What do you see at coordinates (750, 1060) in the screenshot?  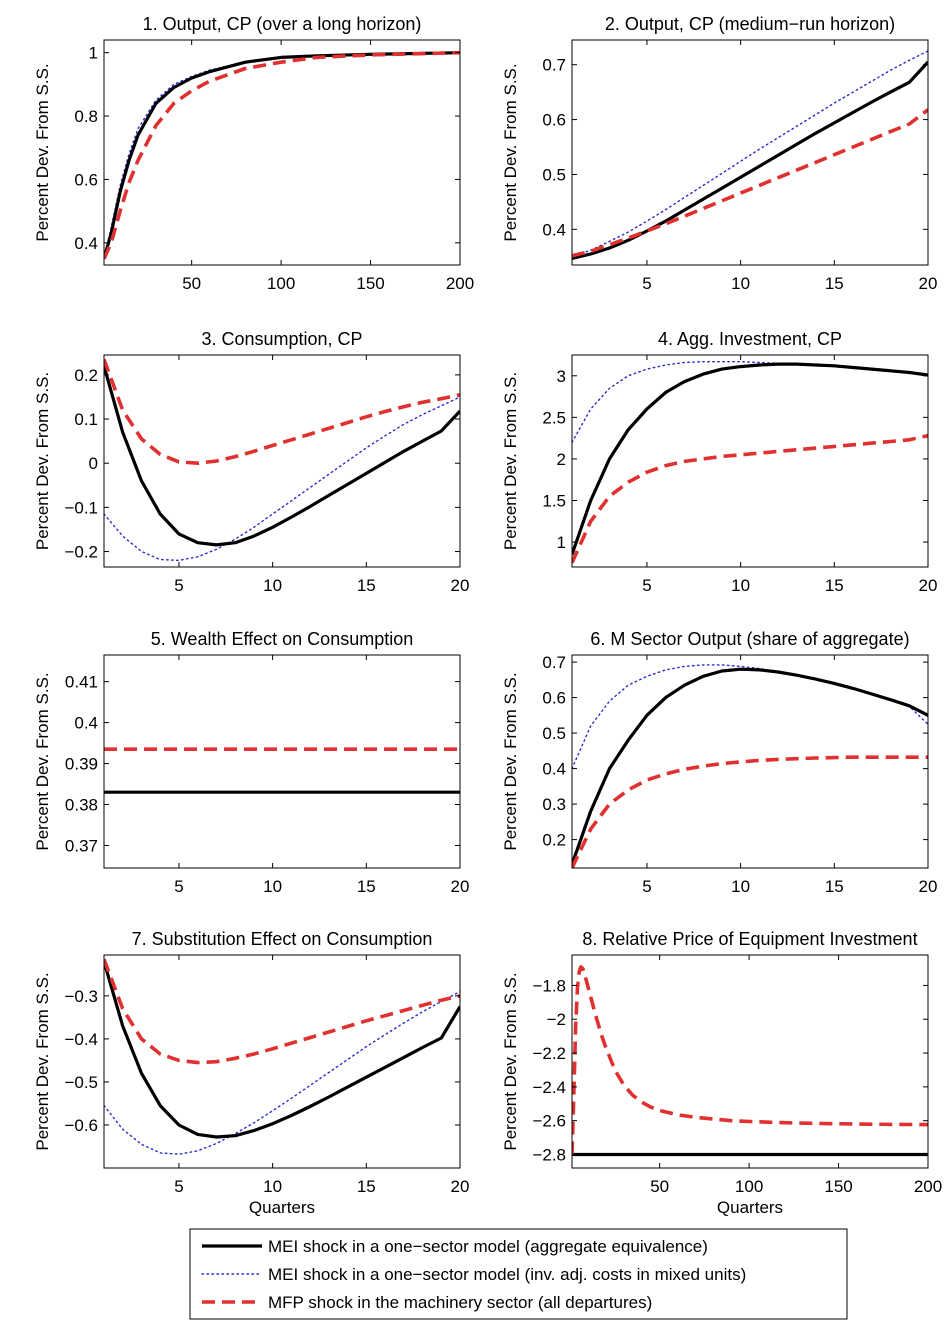 I see `panel-8-series` at bounding box center [750, 1060].